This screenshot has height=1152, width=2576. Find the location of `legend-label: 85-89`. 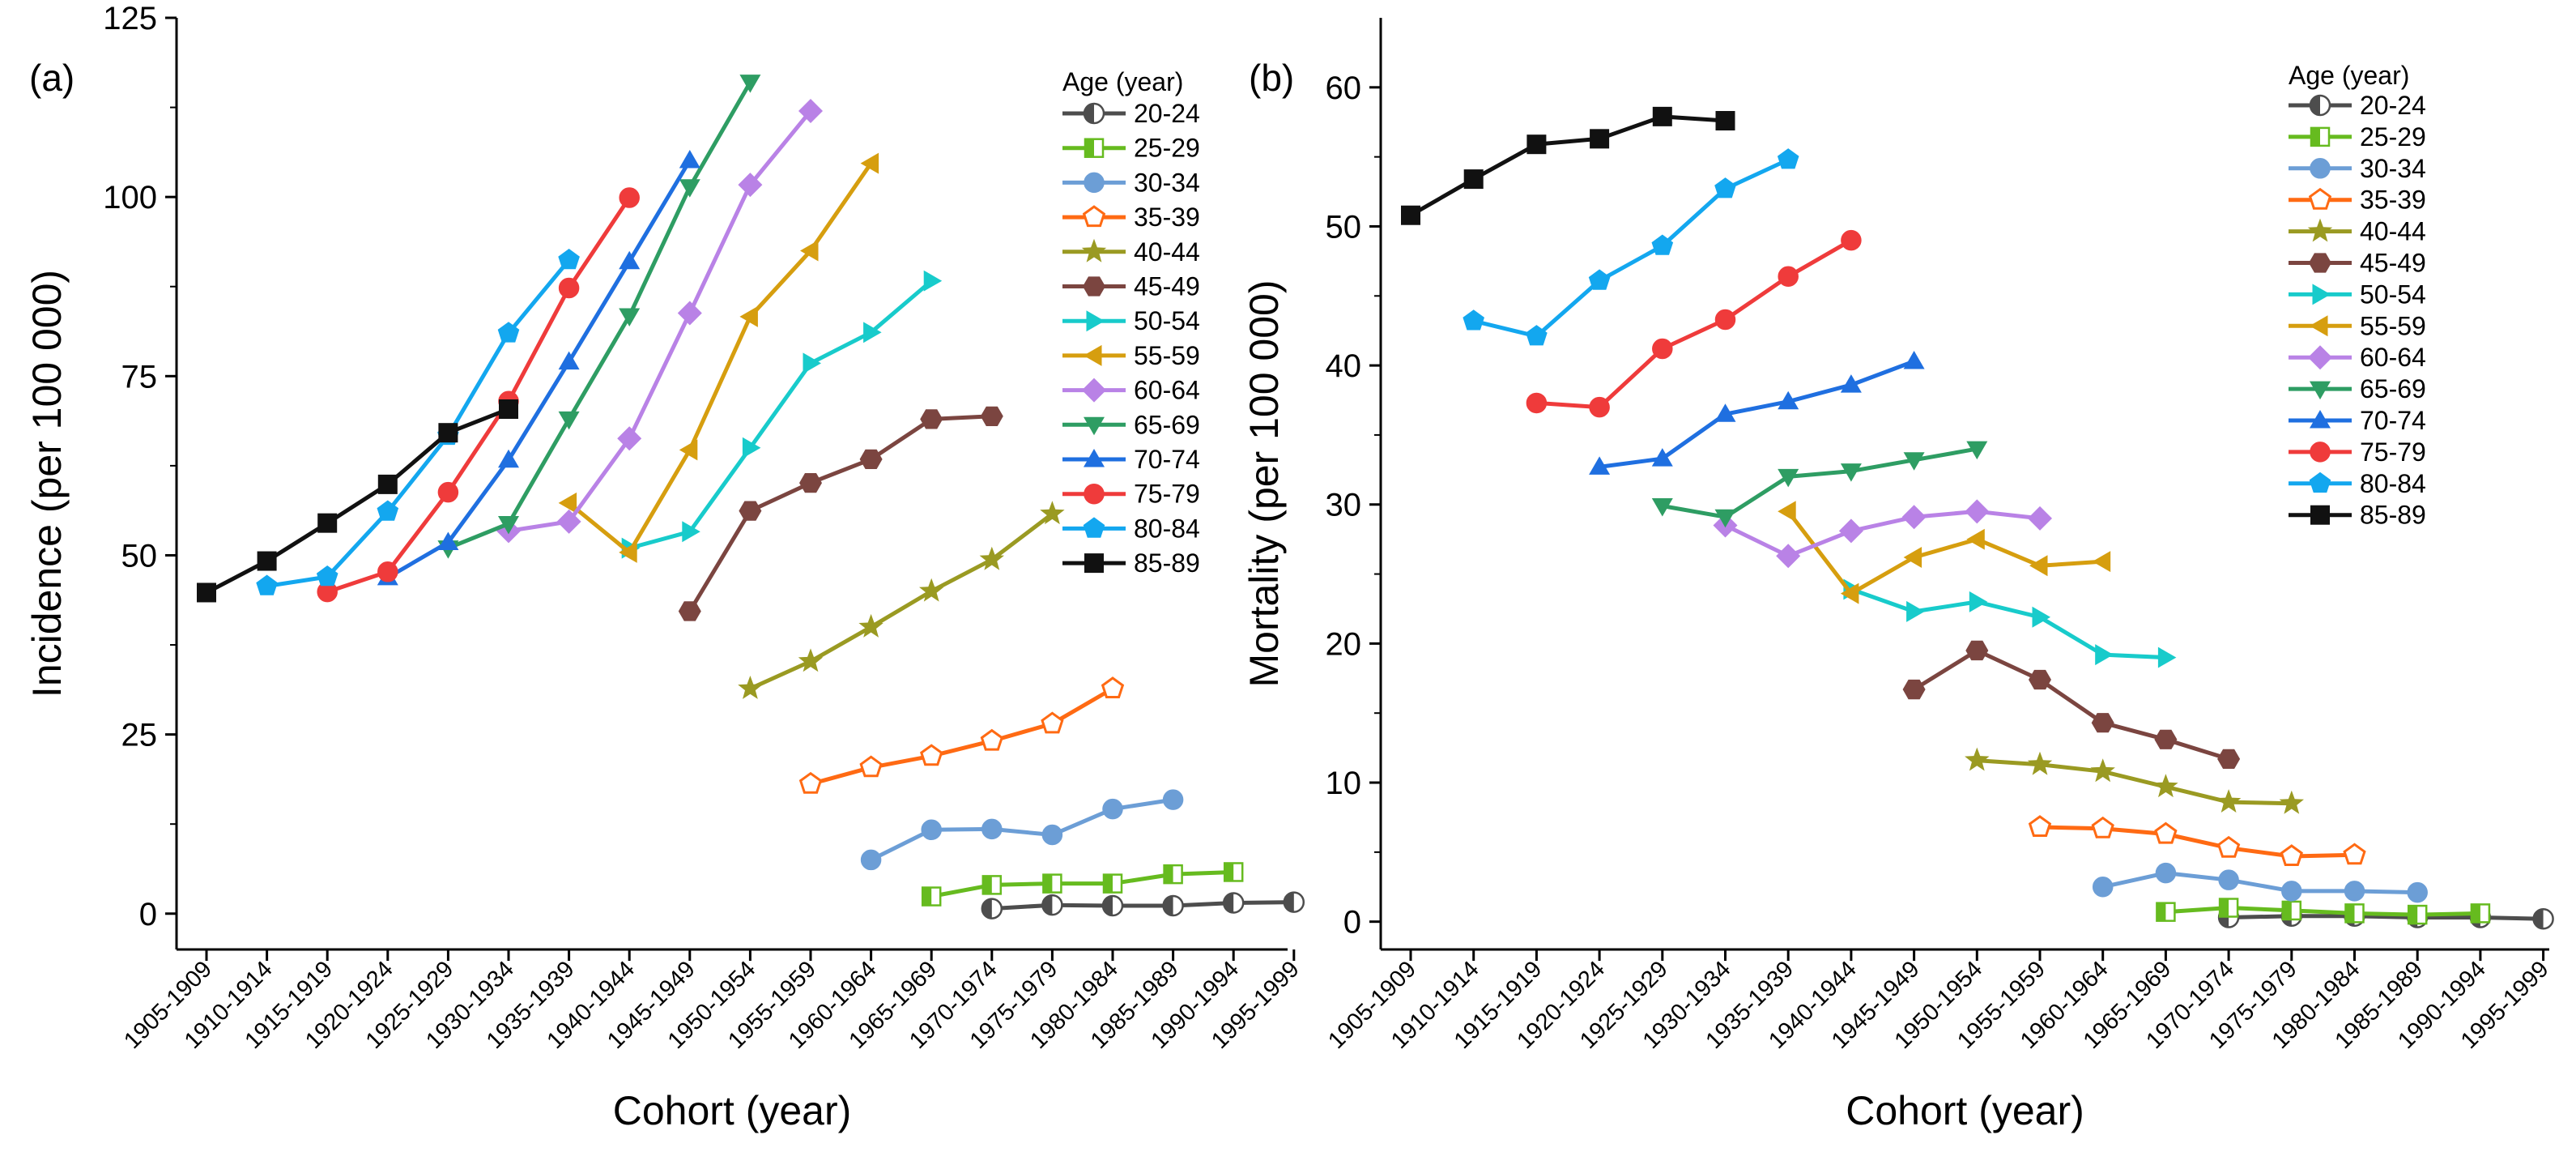

legend-label: 85-89 is located at coordinates (2393, 515).